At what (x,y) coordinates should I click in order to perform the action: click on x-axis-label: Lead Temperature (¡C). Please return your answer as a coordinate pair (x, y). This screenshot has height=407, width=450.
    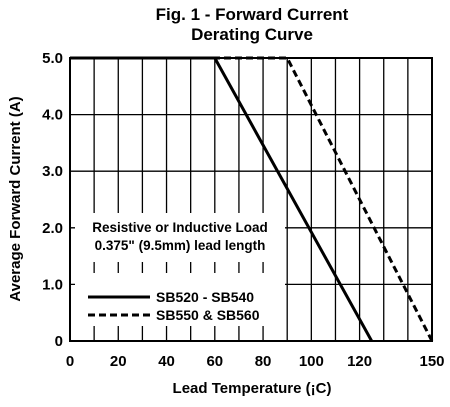
    Looking at the image, I should click on (252, 388).